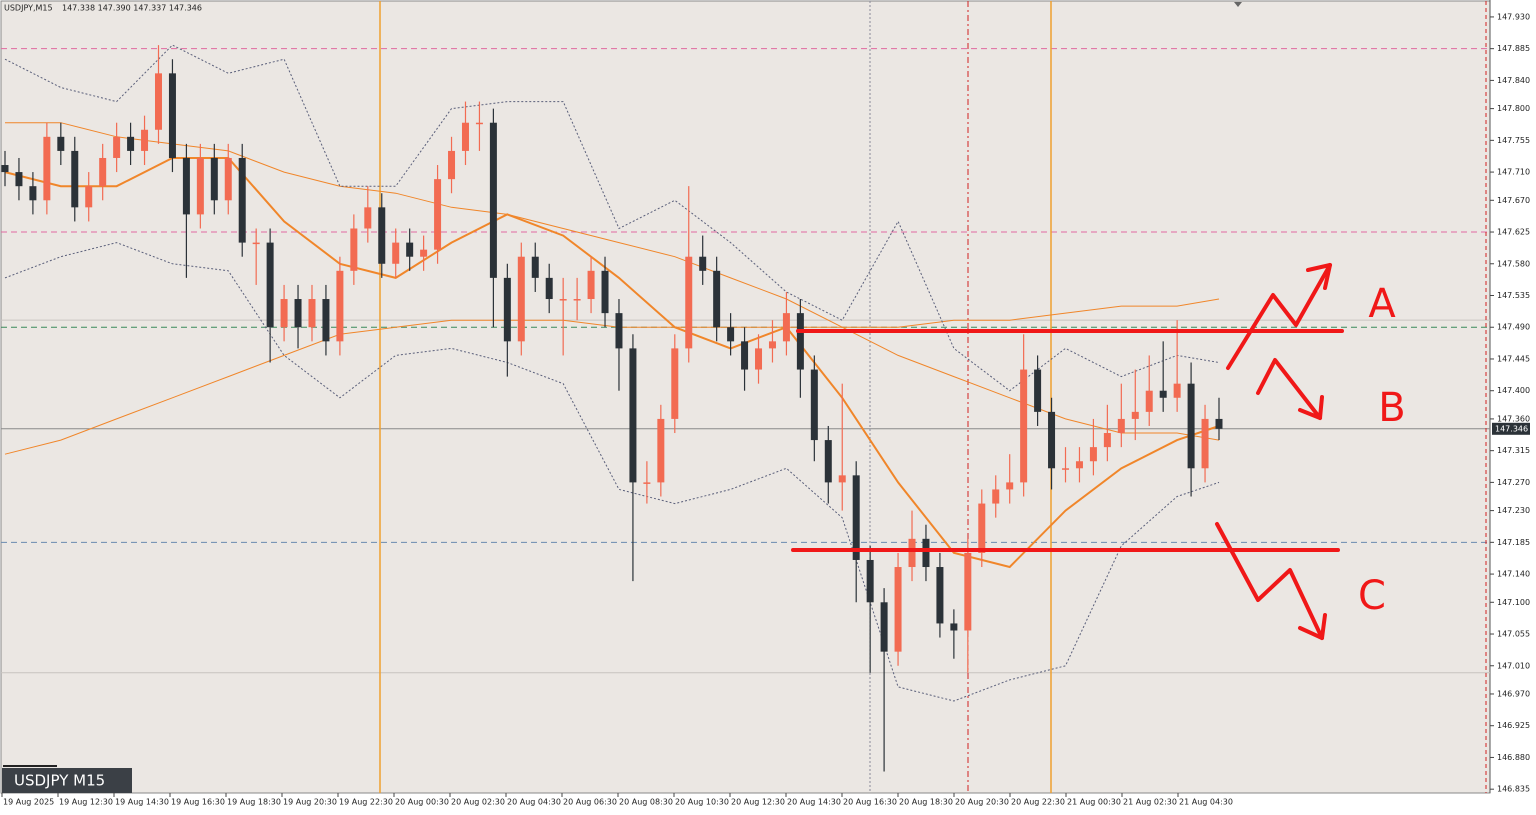 The image size is (1536, 815). Describe the element at coordinates (1513, 574) in the screenshot. I see `y-tick-label: 147.140` at that location.